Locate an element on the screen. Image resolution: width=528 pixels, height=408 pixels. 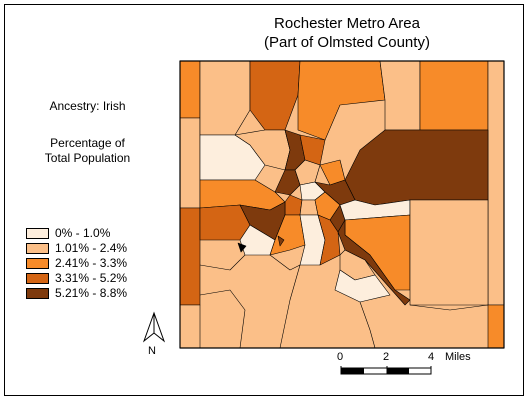
legend-item: 3.31% - 5.2% is located at coordinates (76, 278).